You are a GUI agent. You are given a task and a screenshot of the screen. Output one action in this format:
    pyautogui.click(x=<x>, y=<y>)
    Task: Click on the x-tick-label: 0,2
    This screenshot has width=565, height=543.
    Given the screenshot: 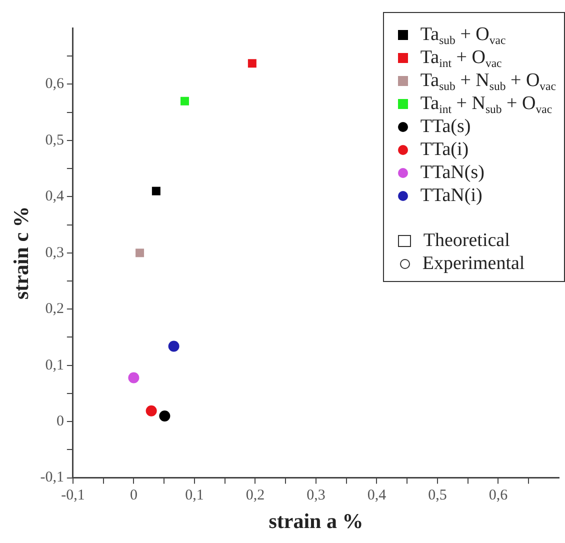 What is the action you would take?
    pyautogui.click(x=255, y=496)
    